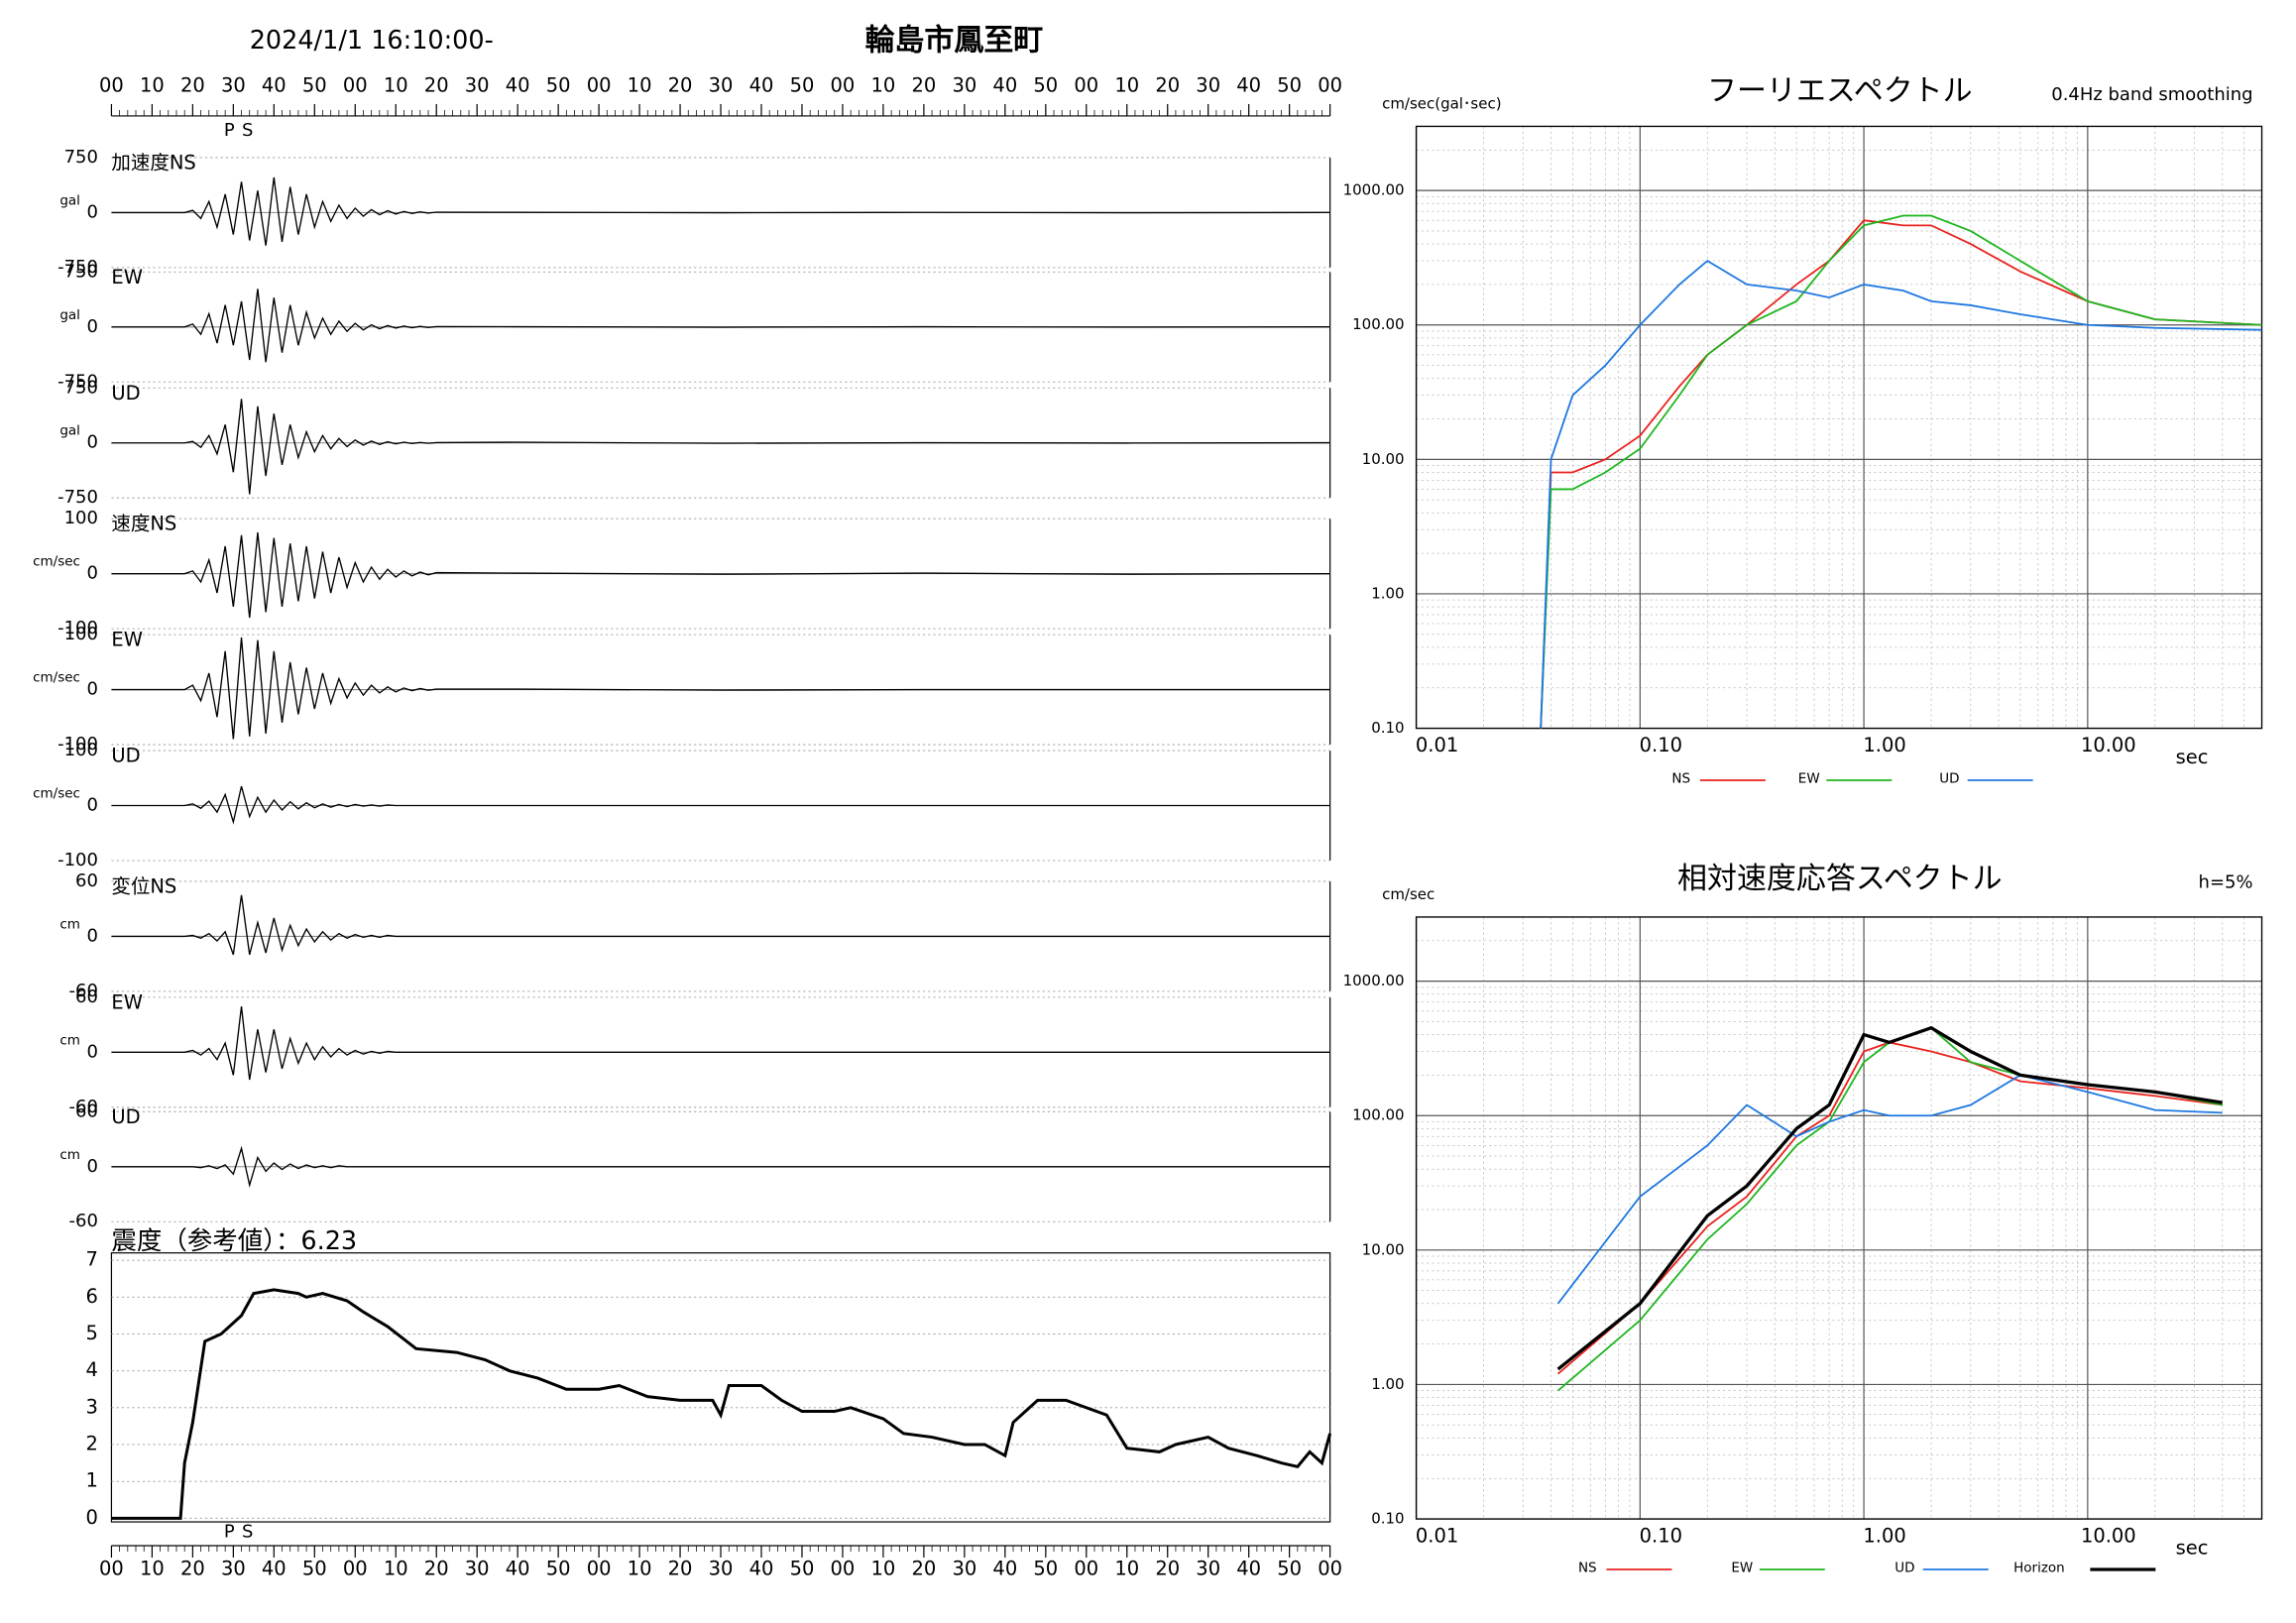 This screenshot has height=1623, width=2296. I want to click on legend-label: Horizon, so click(2039, 1568).